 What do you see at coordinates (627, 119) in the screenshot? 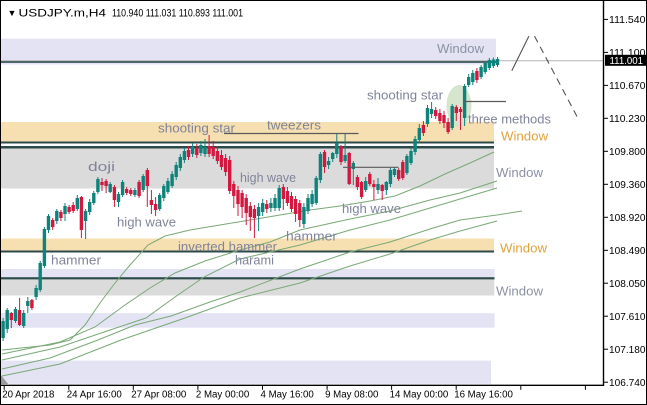
I see `svg-text: 110.230` at bounding box center [627, 119].